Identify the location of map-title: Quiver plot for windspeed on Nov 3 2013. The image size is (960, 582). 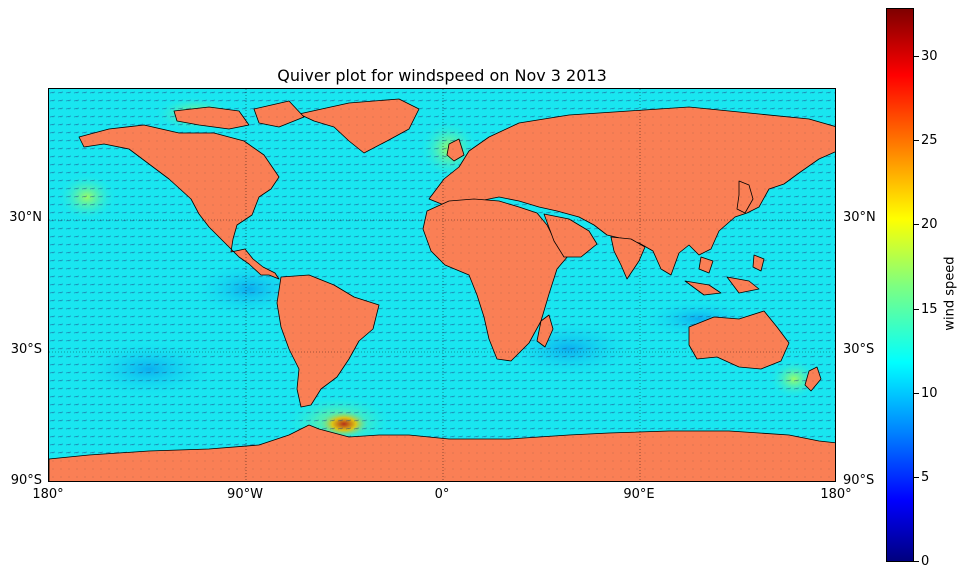
(442, 75).